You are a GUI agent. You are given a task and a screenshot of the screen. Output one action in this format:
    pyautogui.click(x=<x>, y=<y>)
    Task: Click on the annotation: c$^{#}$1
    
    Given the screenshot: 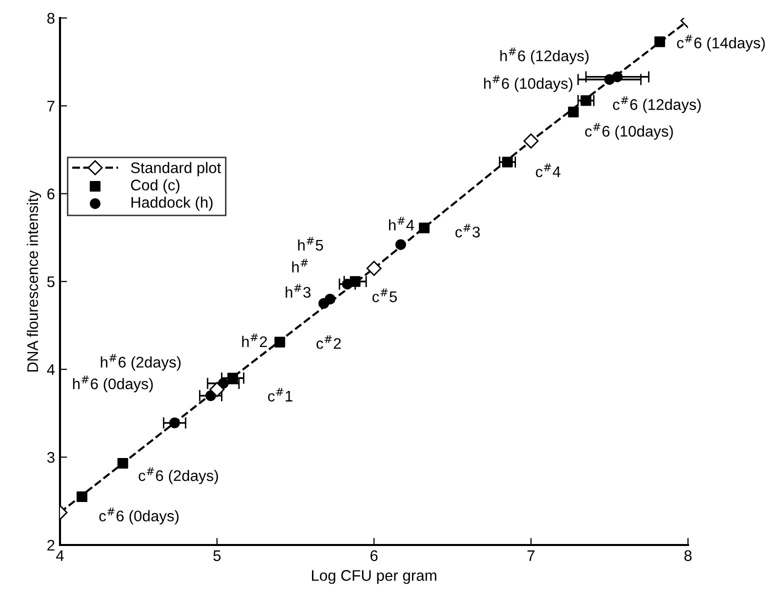 What is the action you would take?
    pyautogui.click(x=280, y=395)
    